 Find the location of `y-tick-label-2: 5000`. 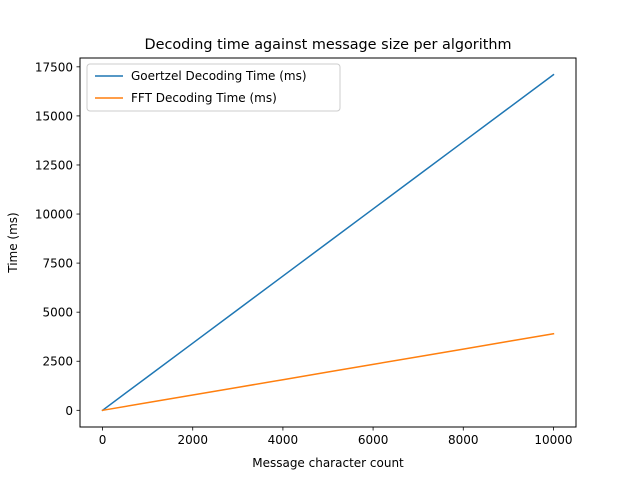

y-tick-label-2: 5000 is located at coordinates (57, 313).